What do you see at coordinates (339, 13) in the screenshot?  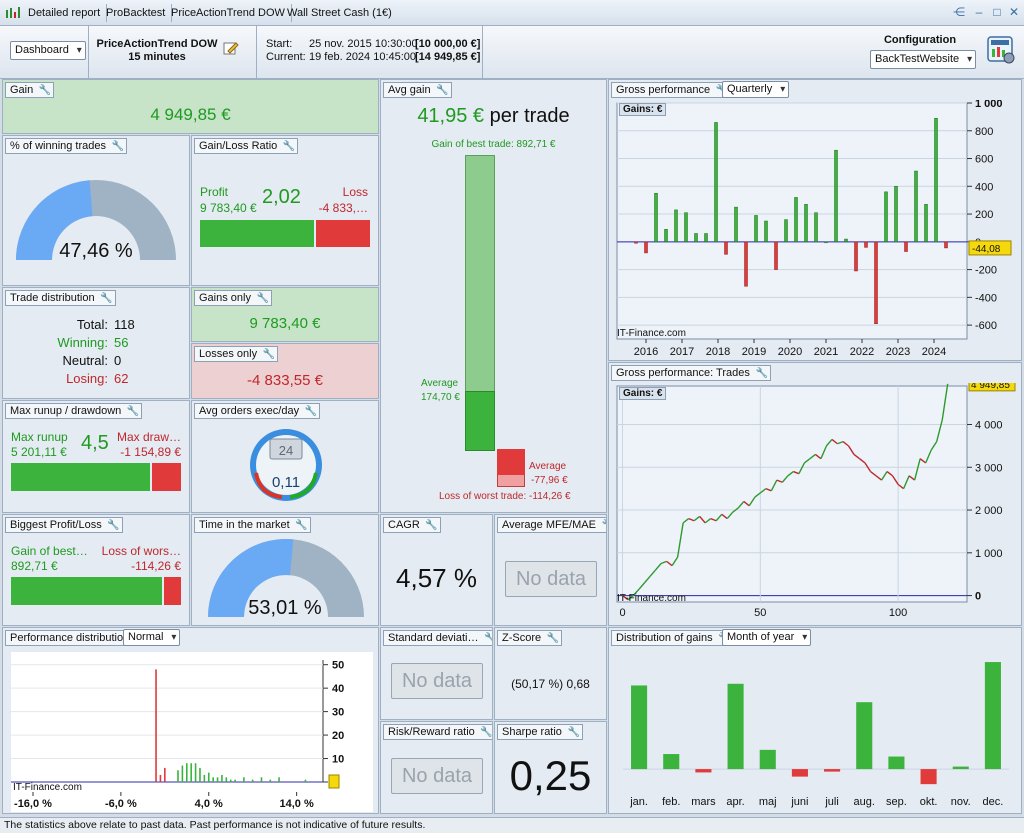 I see `tab-instrument: Wall Street Cash (1€)` at bounding box center [339, 13].